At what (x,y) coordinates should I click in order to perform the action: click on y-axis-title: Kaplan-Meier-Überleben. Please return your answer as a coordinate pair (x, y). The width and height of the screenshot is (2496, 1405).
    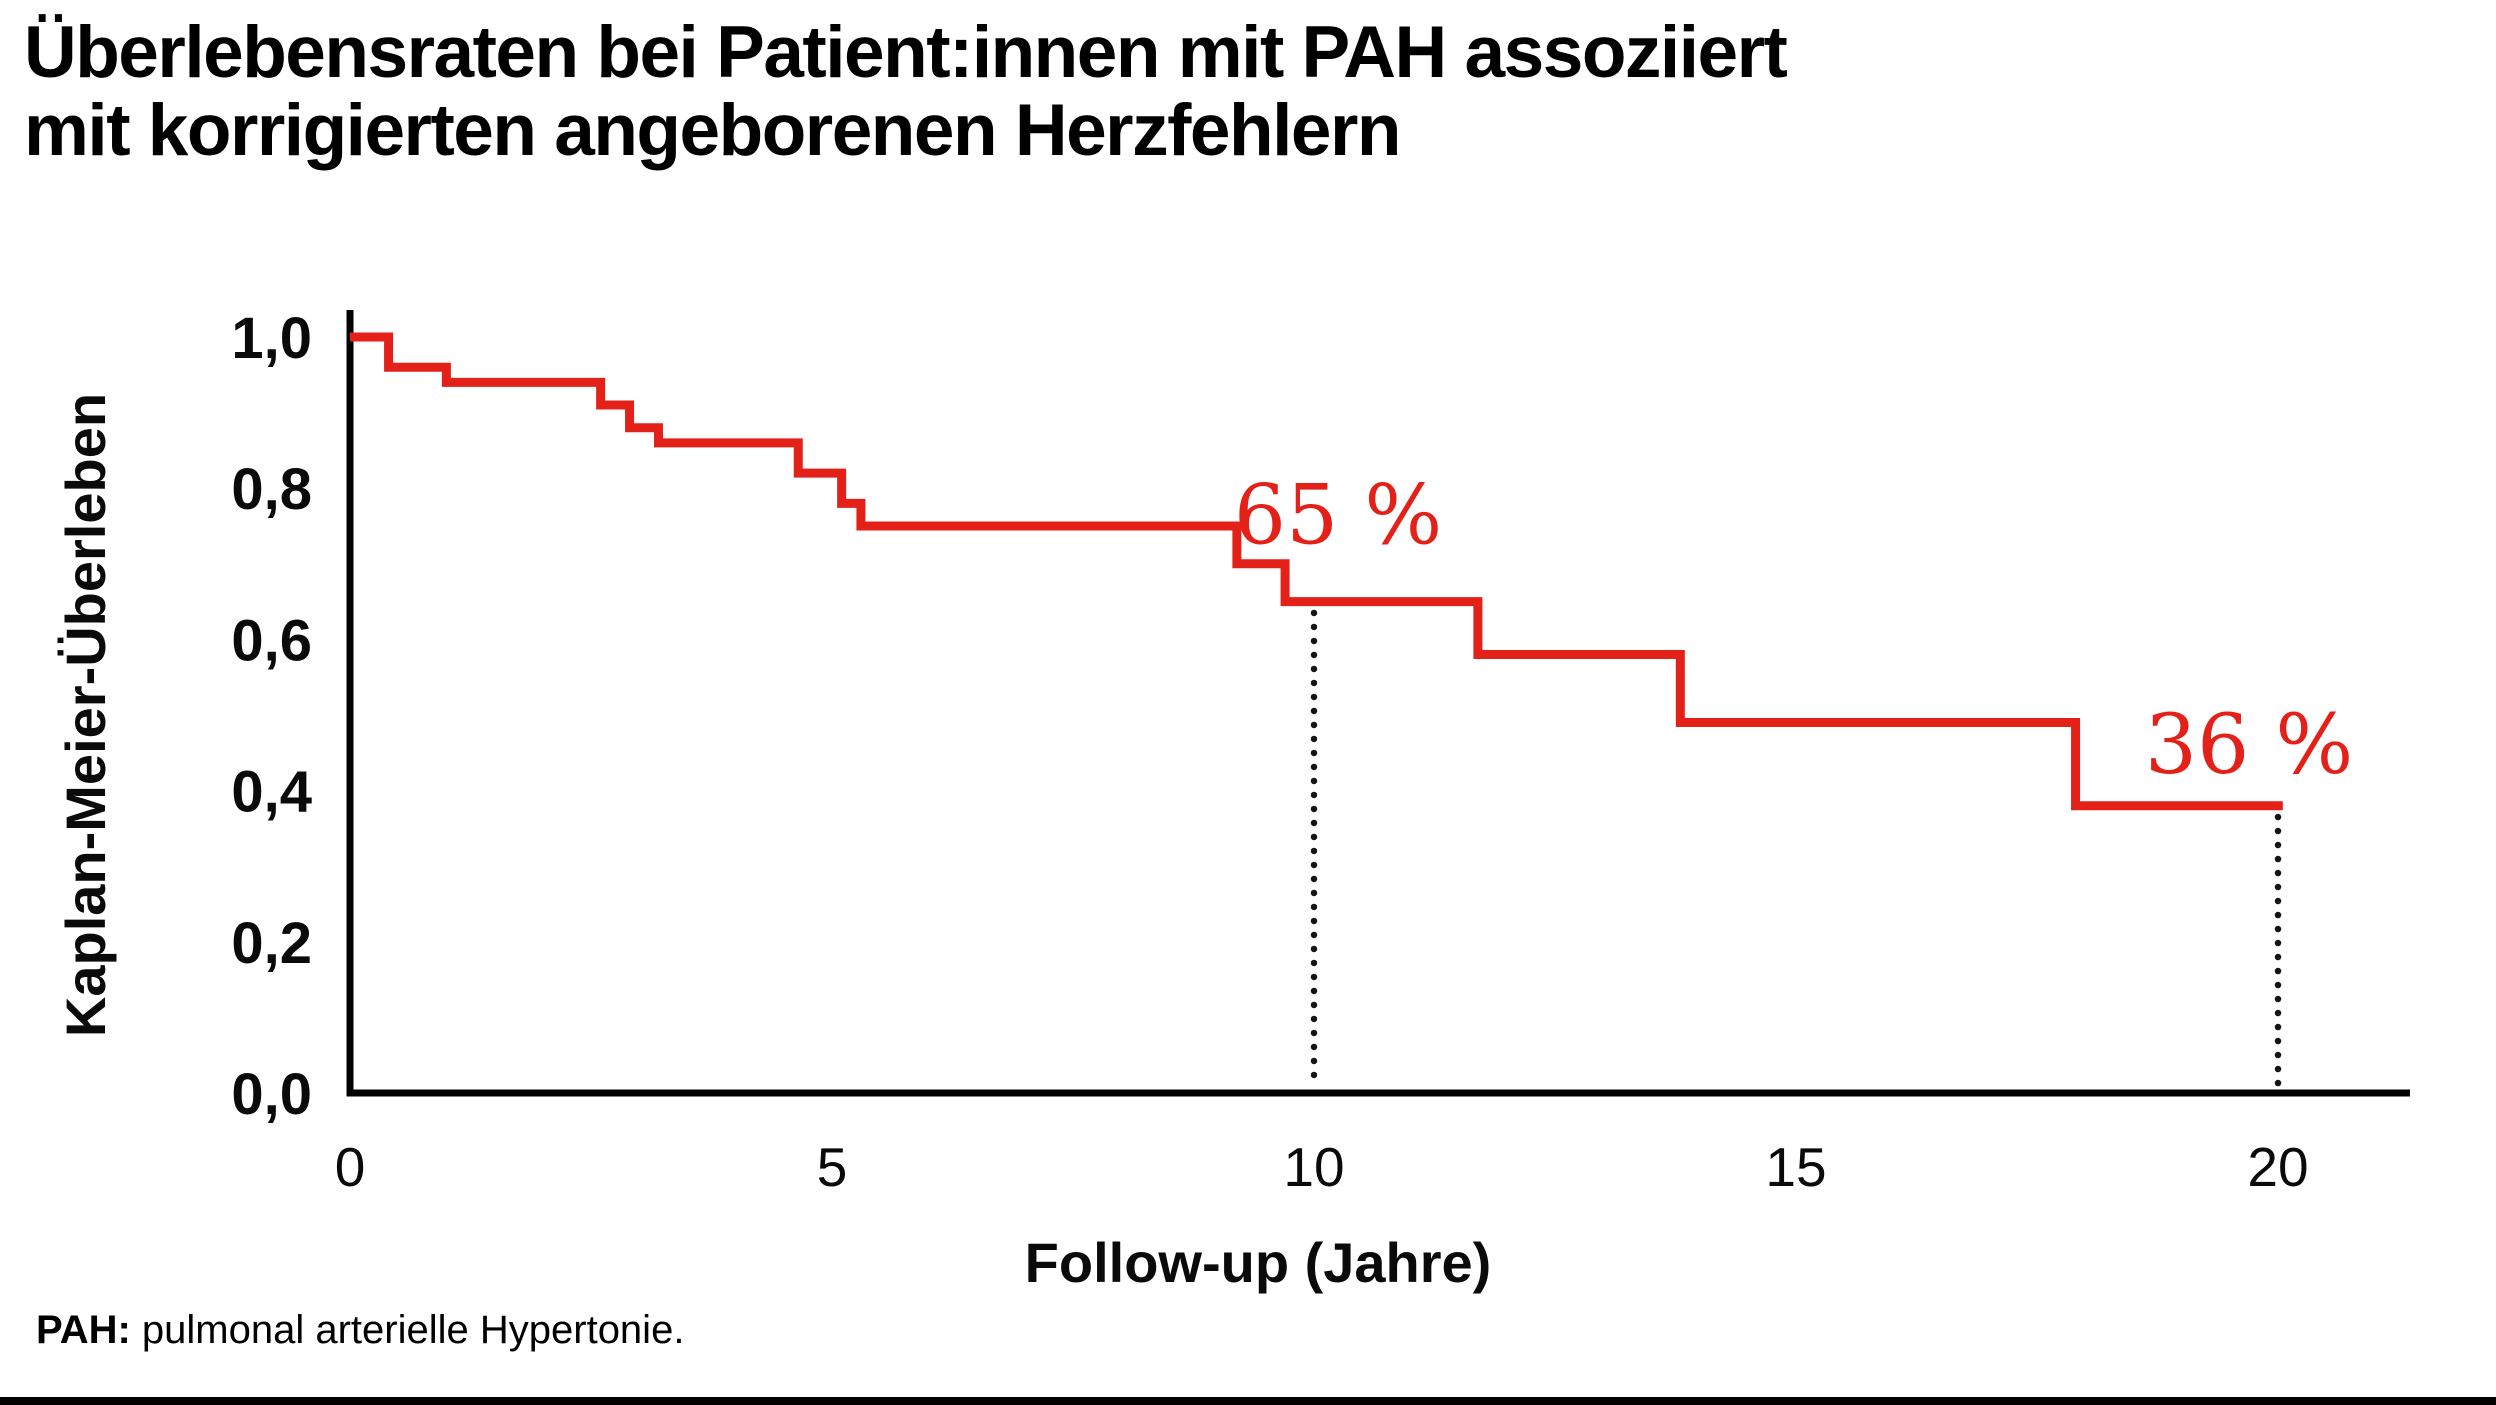
    Looking at the image, I should click on (85, 715).